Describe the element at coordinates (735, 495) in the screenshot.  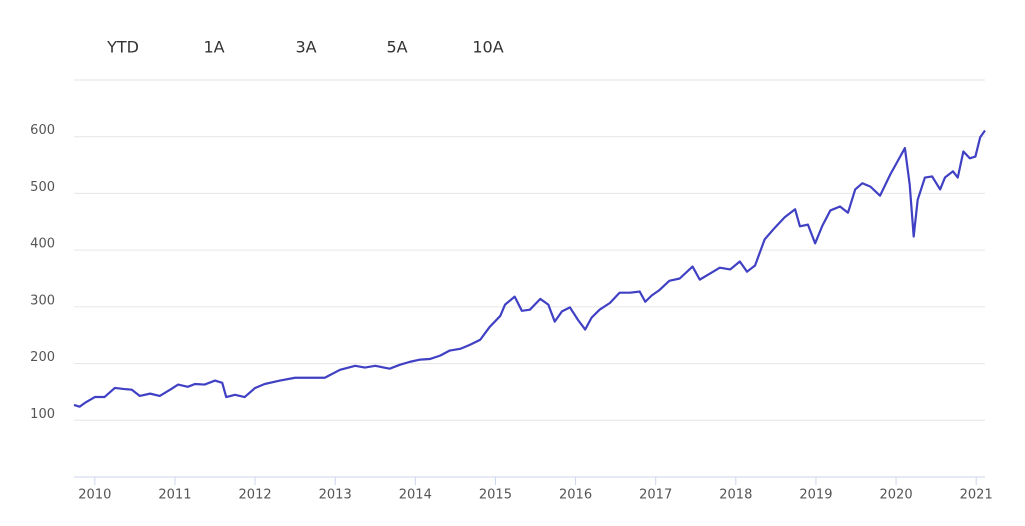
I see `x-tick-label: 2018` at that location.